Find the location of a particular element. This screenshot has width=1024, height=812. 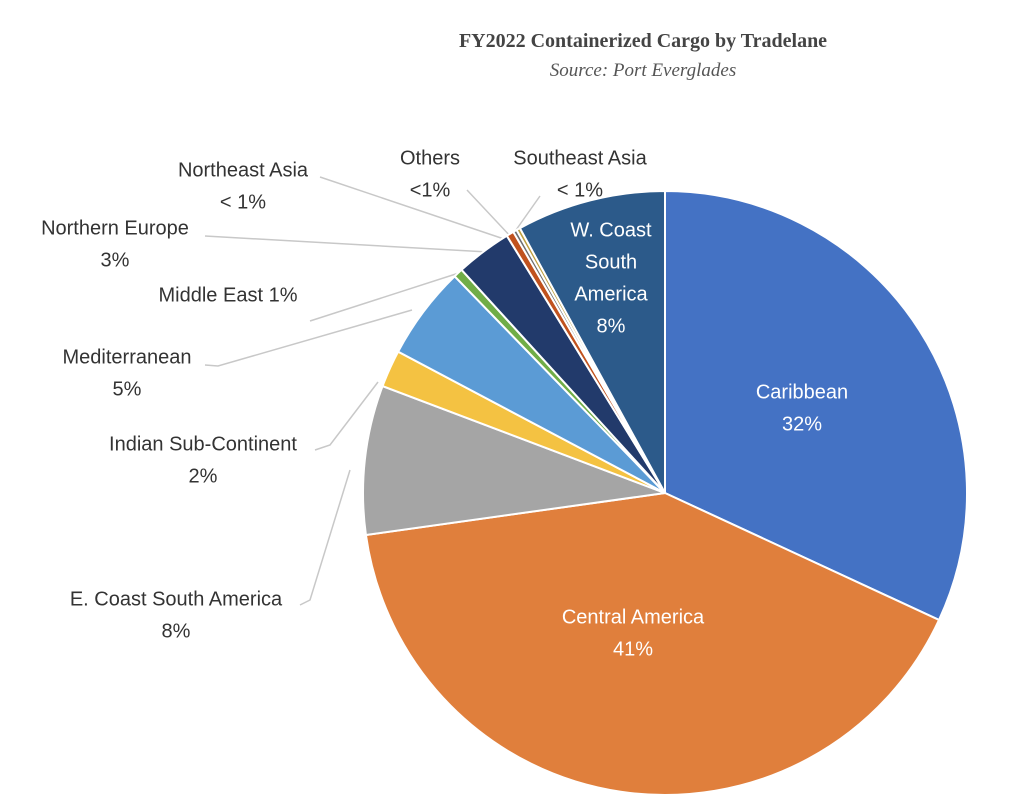

slice-label-e-coast-south-america: E. Coast South America is located at coordinates (176, 599).